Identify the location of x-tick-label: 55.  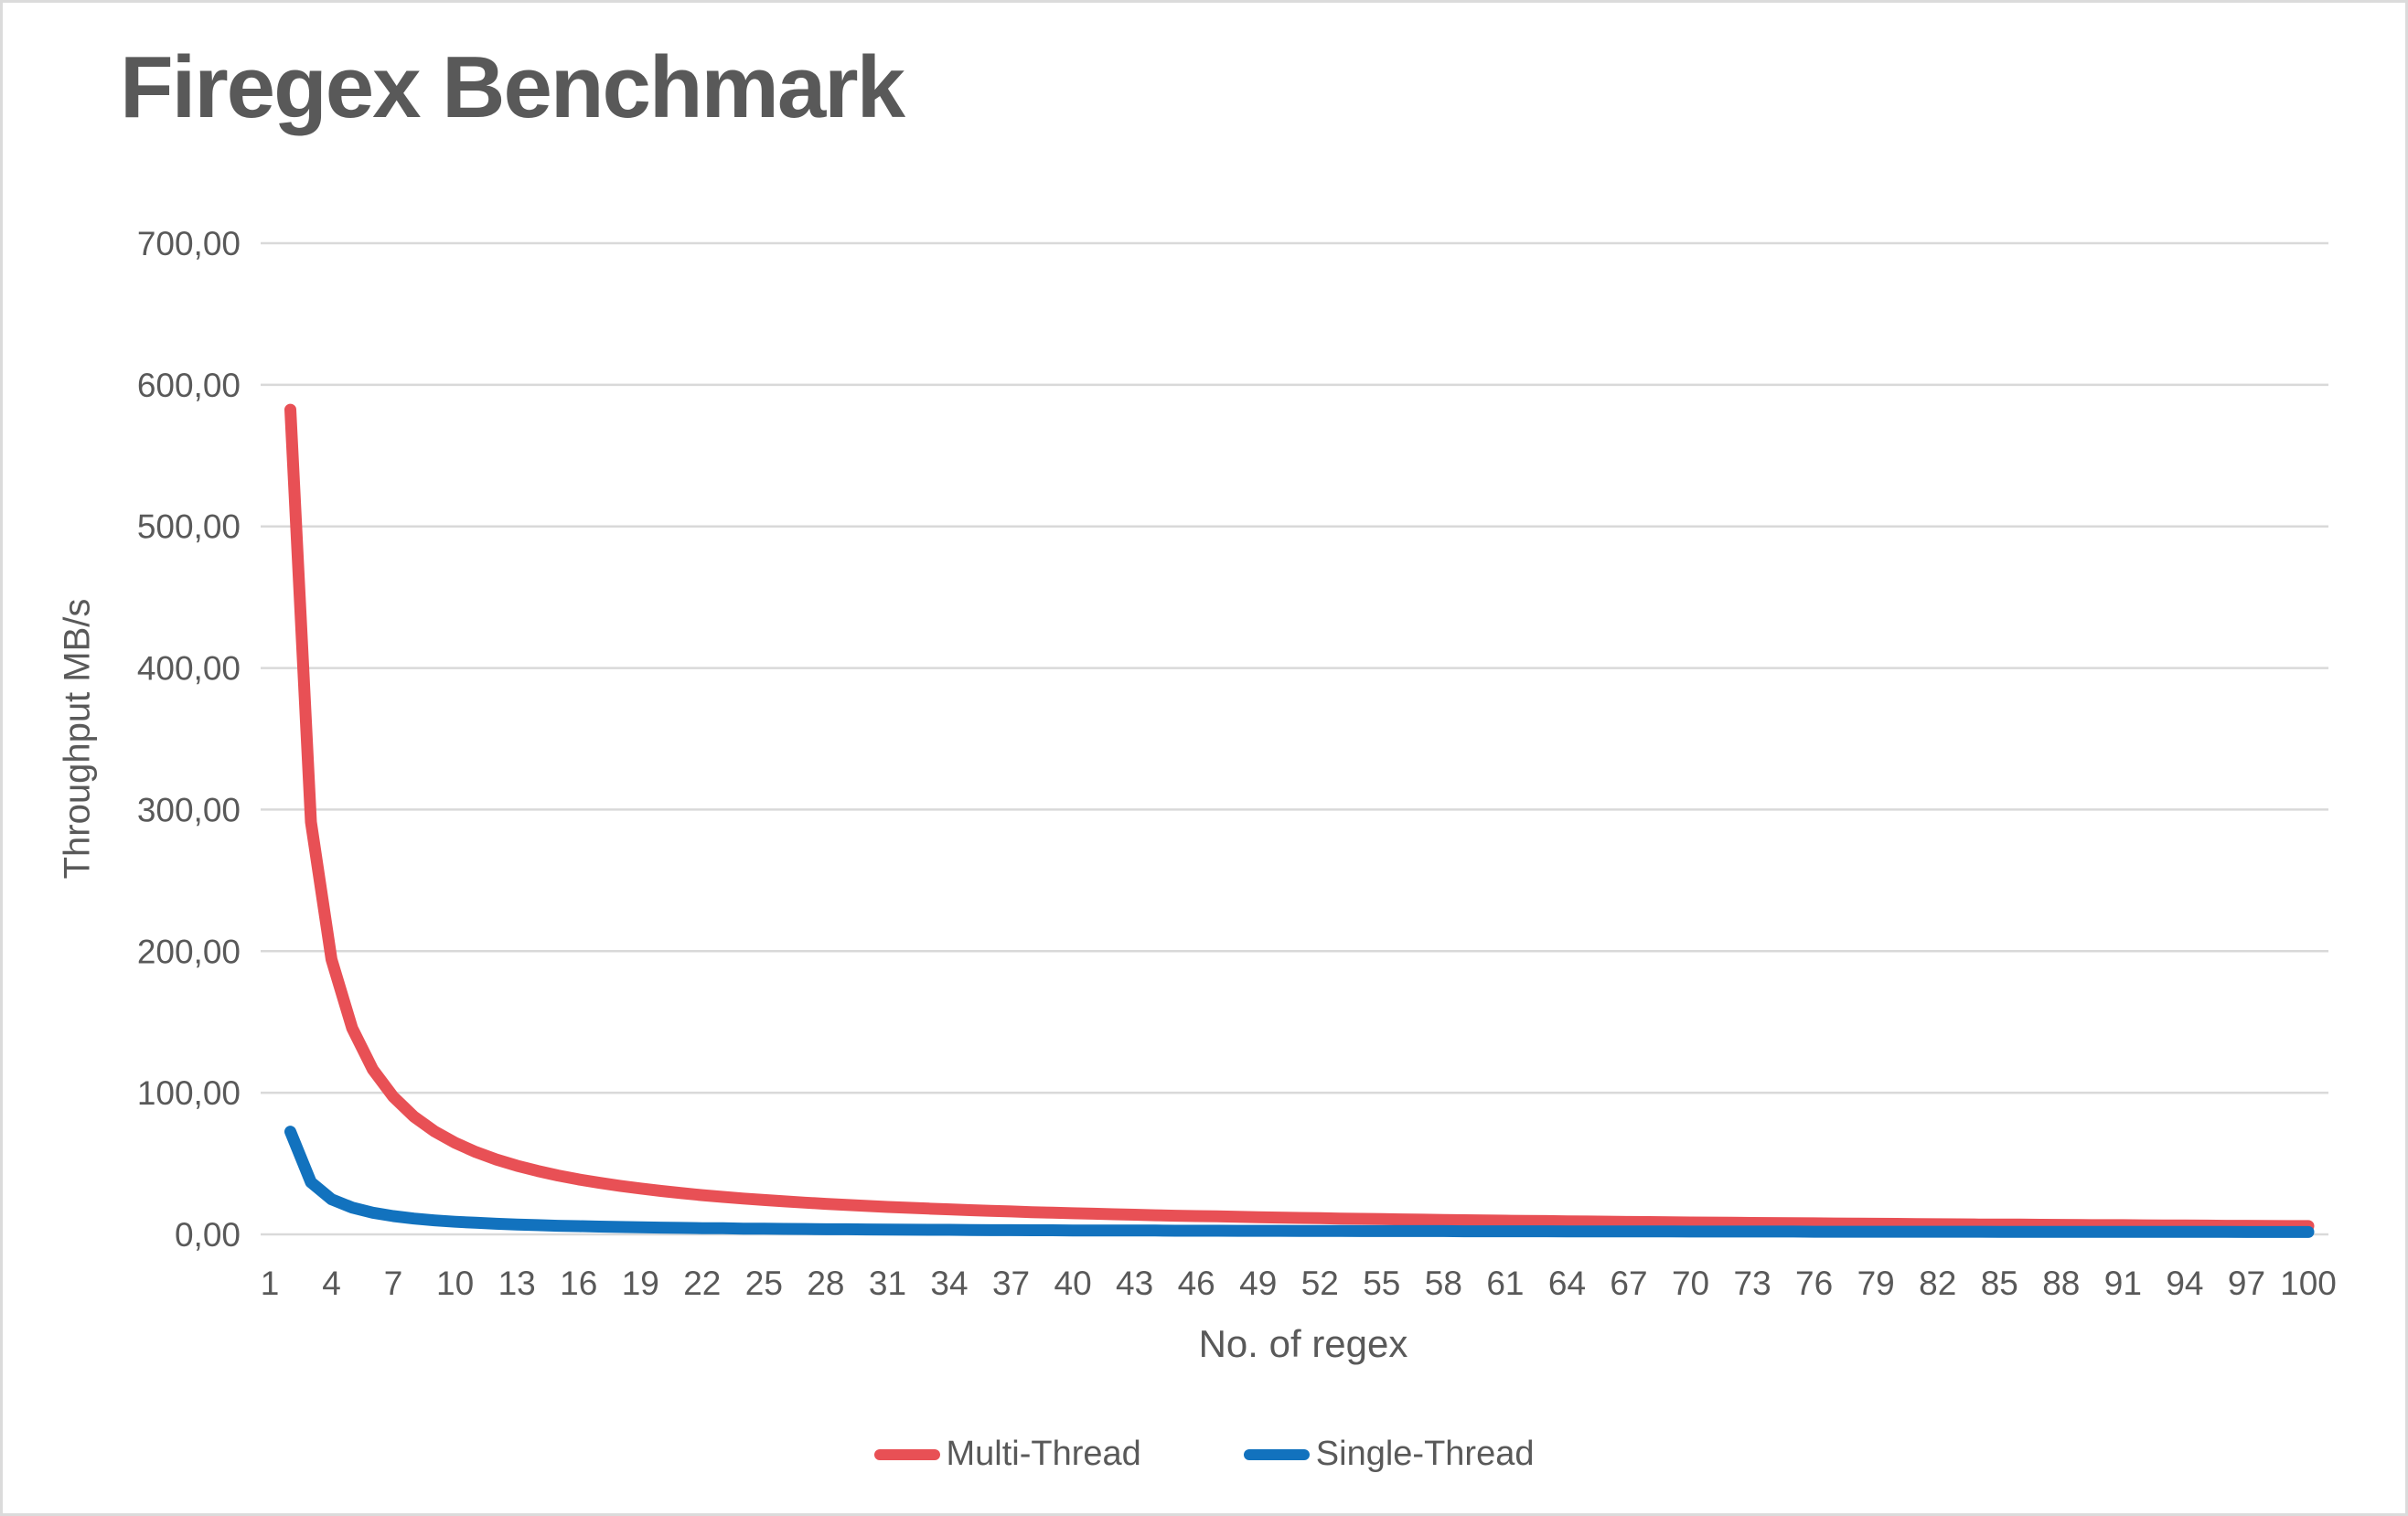
(1381, 1283).